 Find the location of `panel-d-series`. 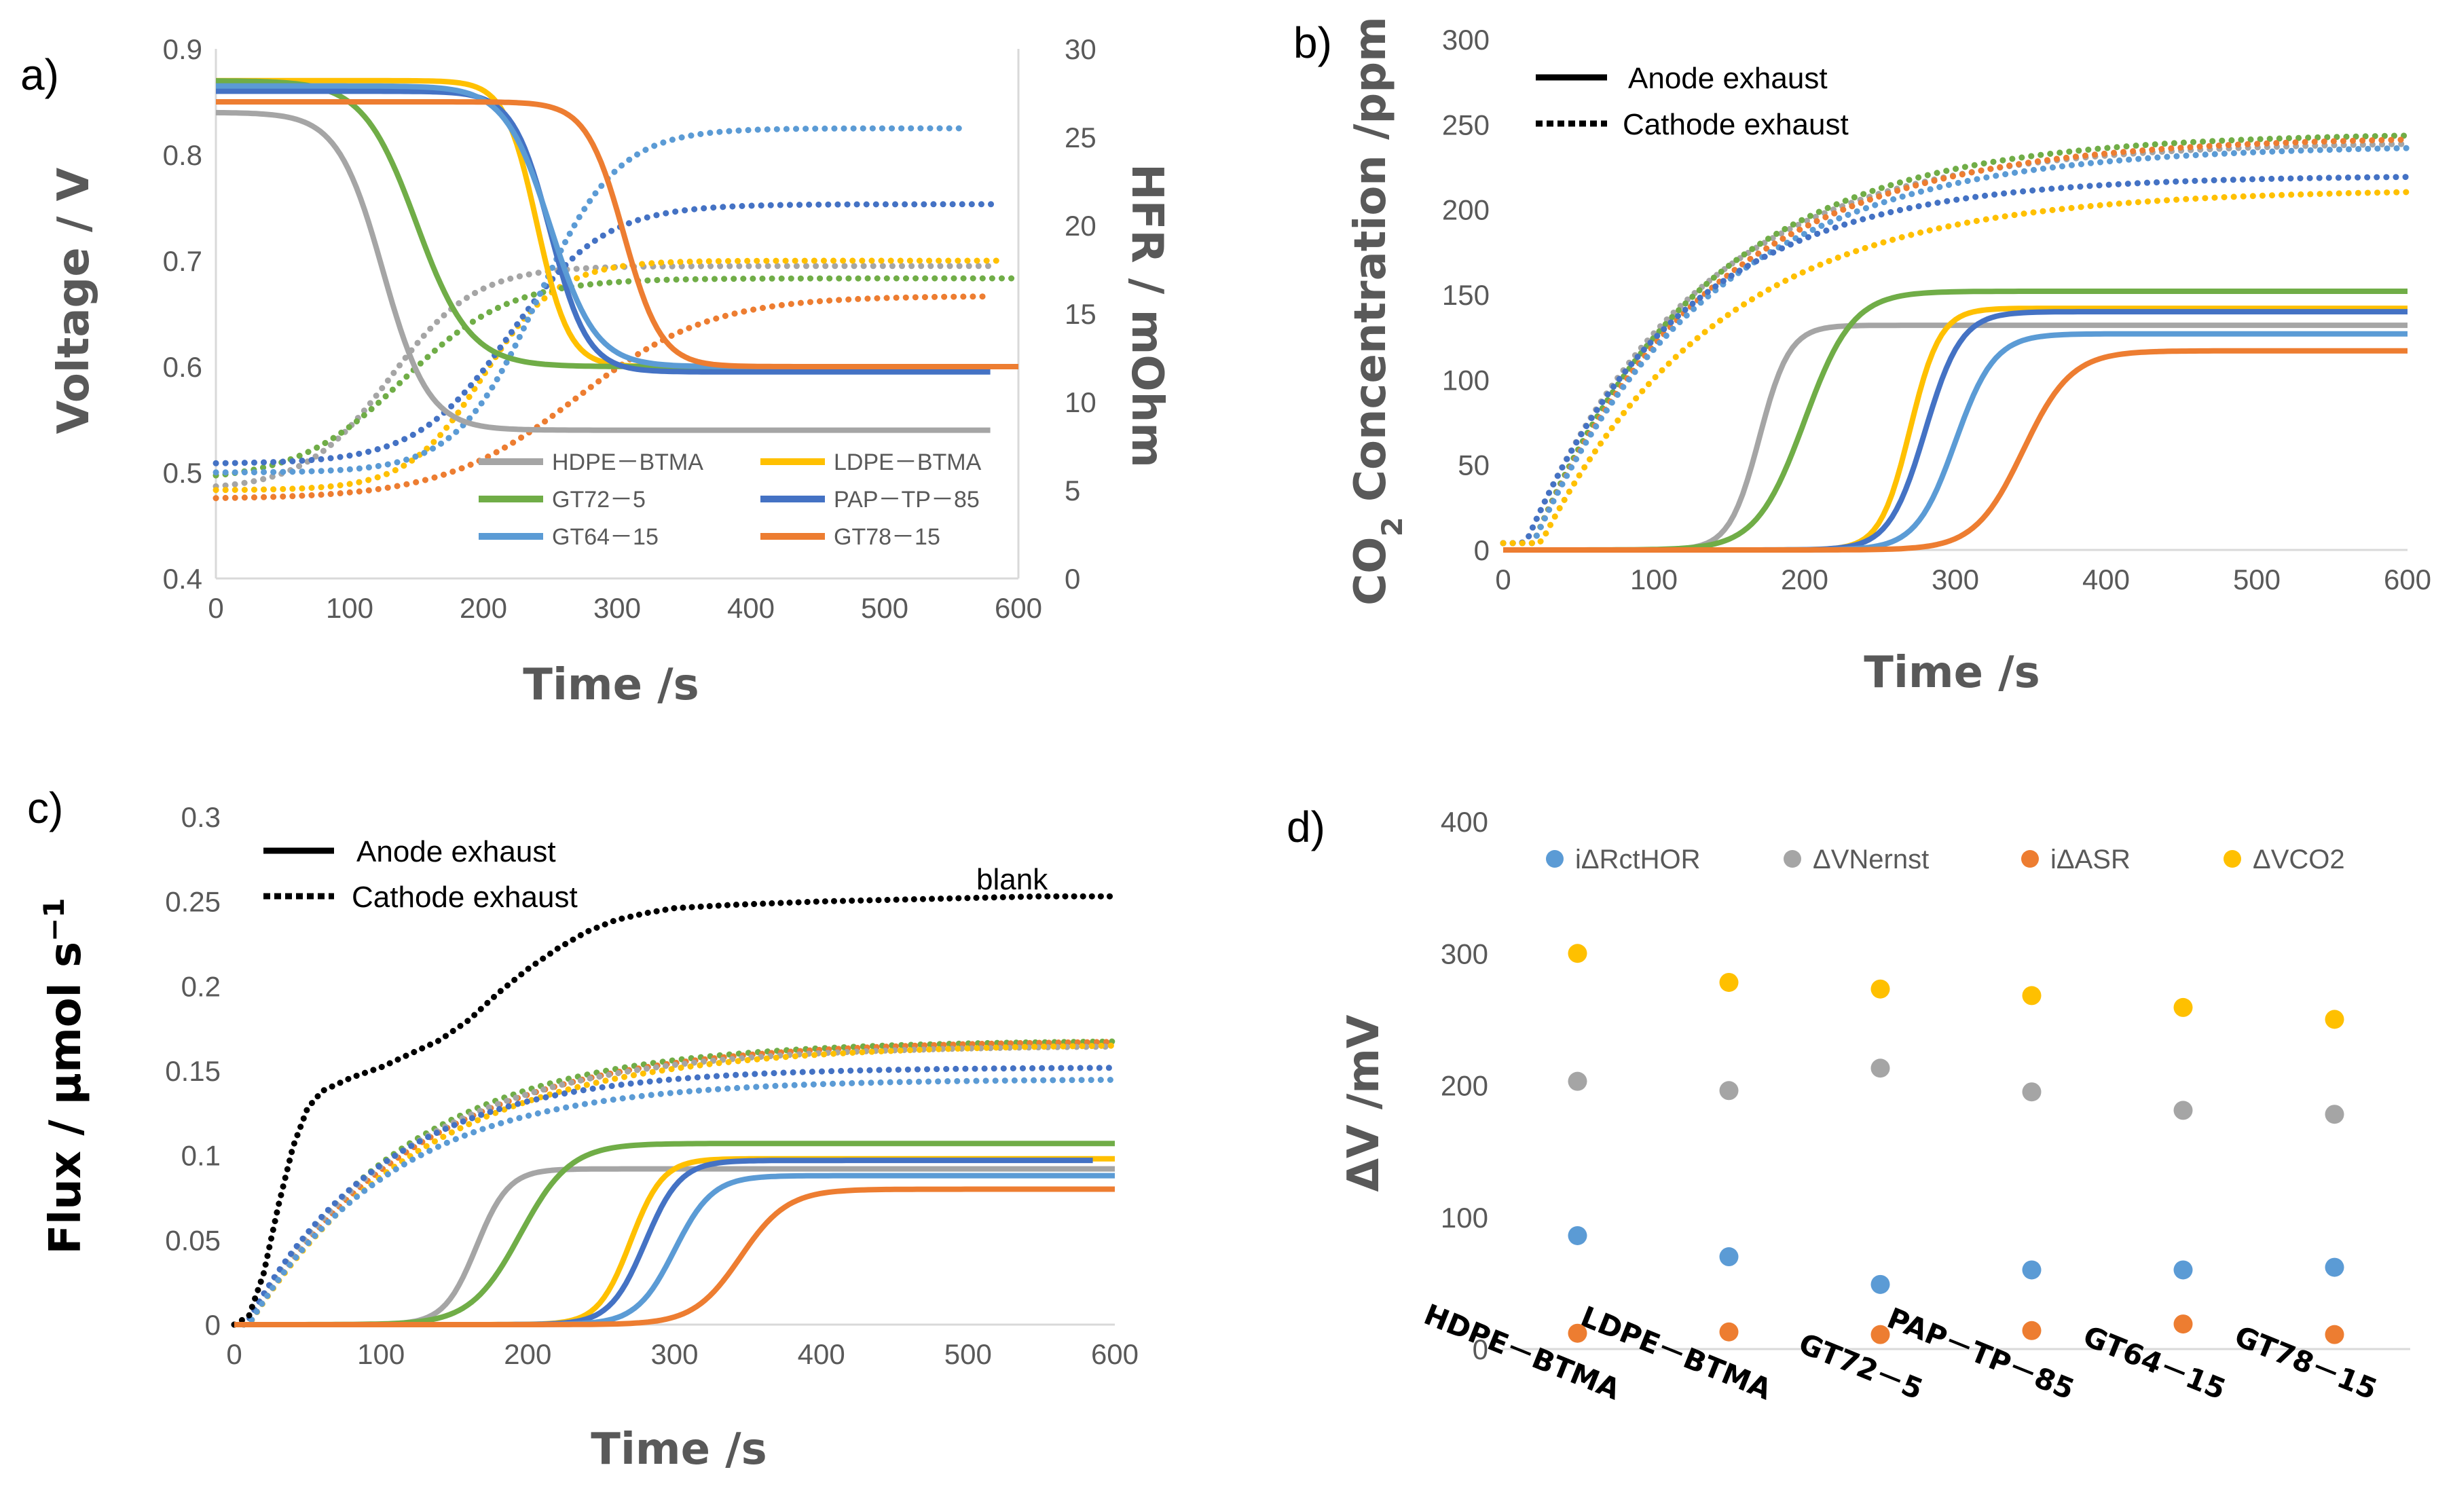

panel-d-series is located at coordinates (1956, 1144).